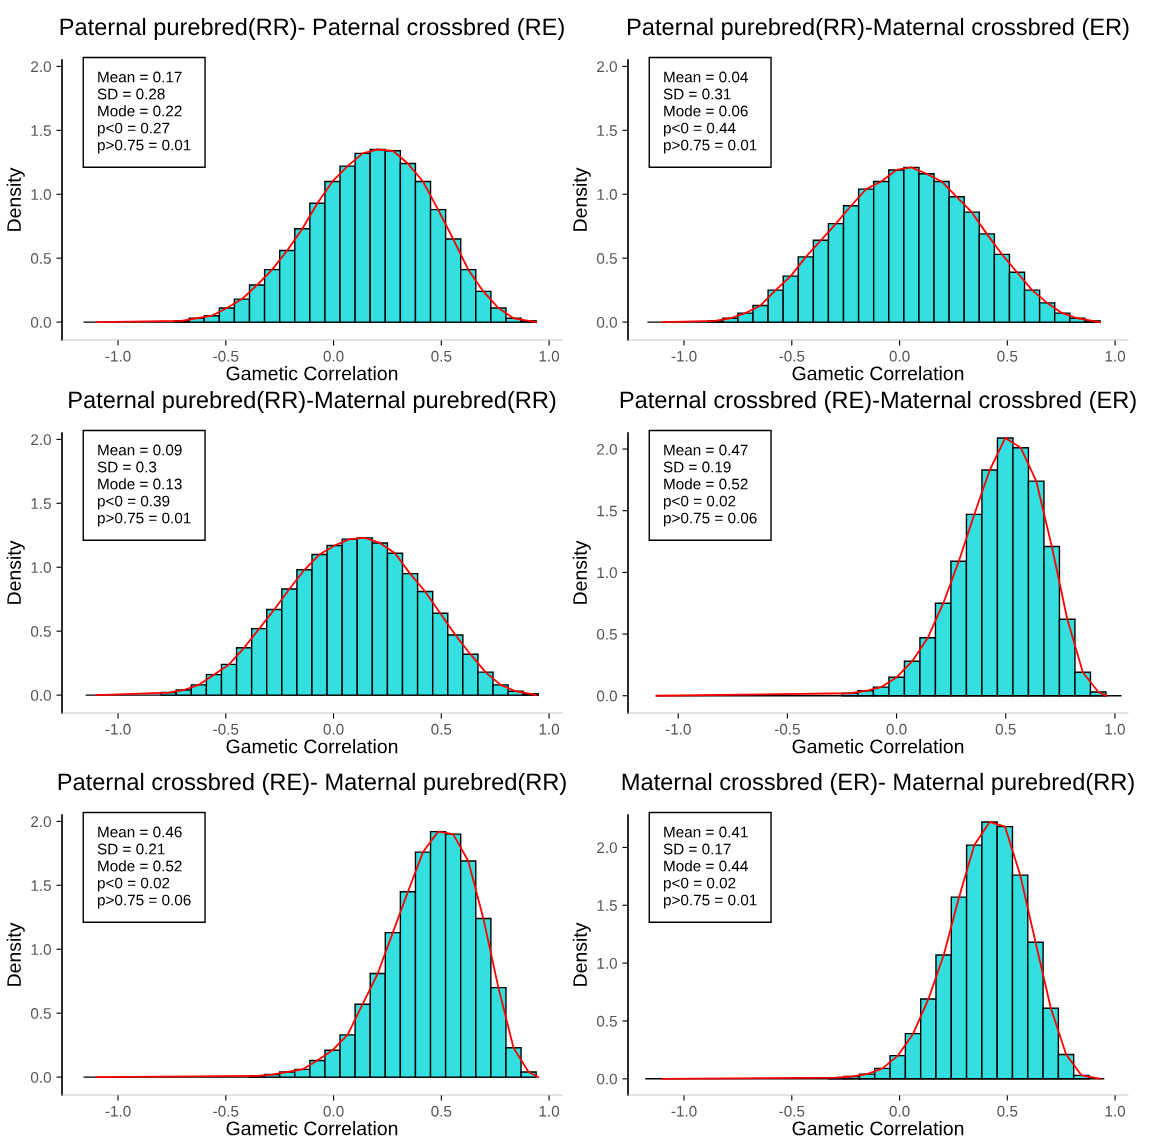 The image size is (1153, 1138). I want to click on annotation: p<0 = 0.27, so click(133, 129).